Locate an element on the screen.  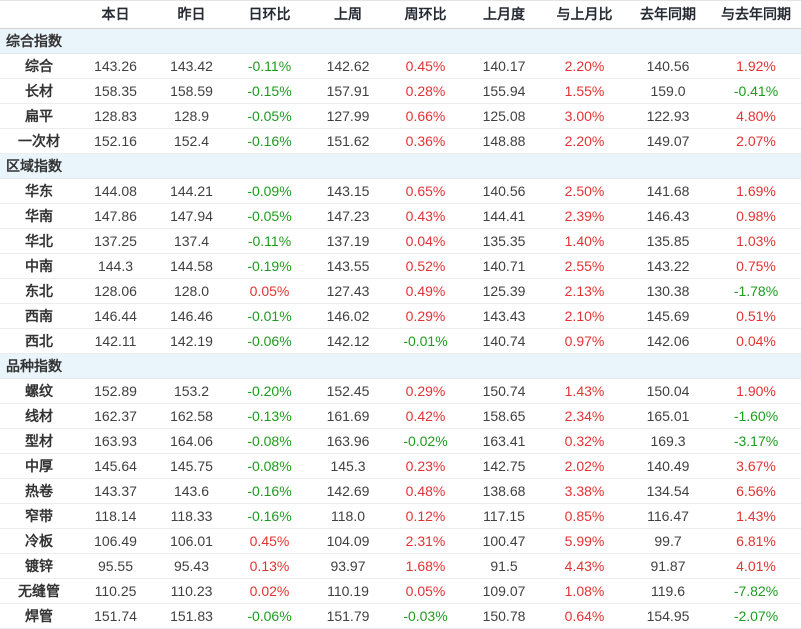
cell-value: 135.35 is located at coordinates (504, 241).